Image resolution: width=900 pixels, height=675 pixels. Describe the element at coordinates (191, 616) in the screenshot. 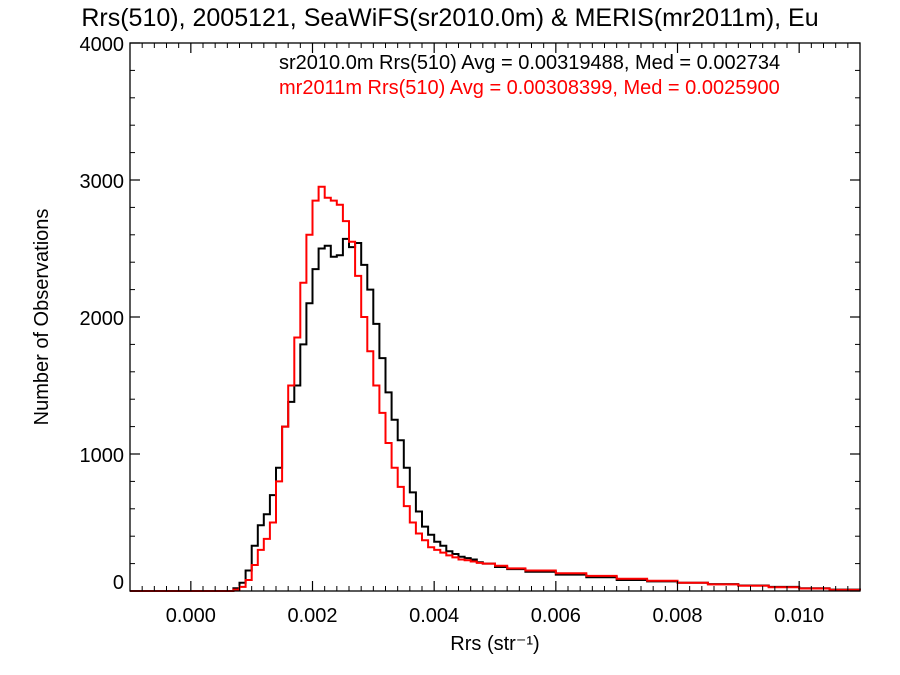

I see `x-tick-label: 0.000` at that location.